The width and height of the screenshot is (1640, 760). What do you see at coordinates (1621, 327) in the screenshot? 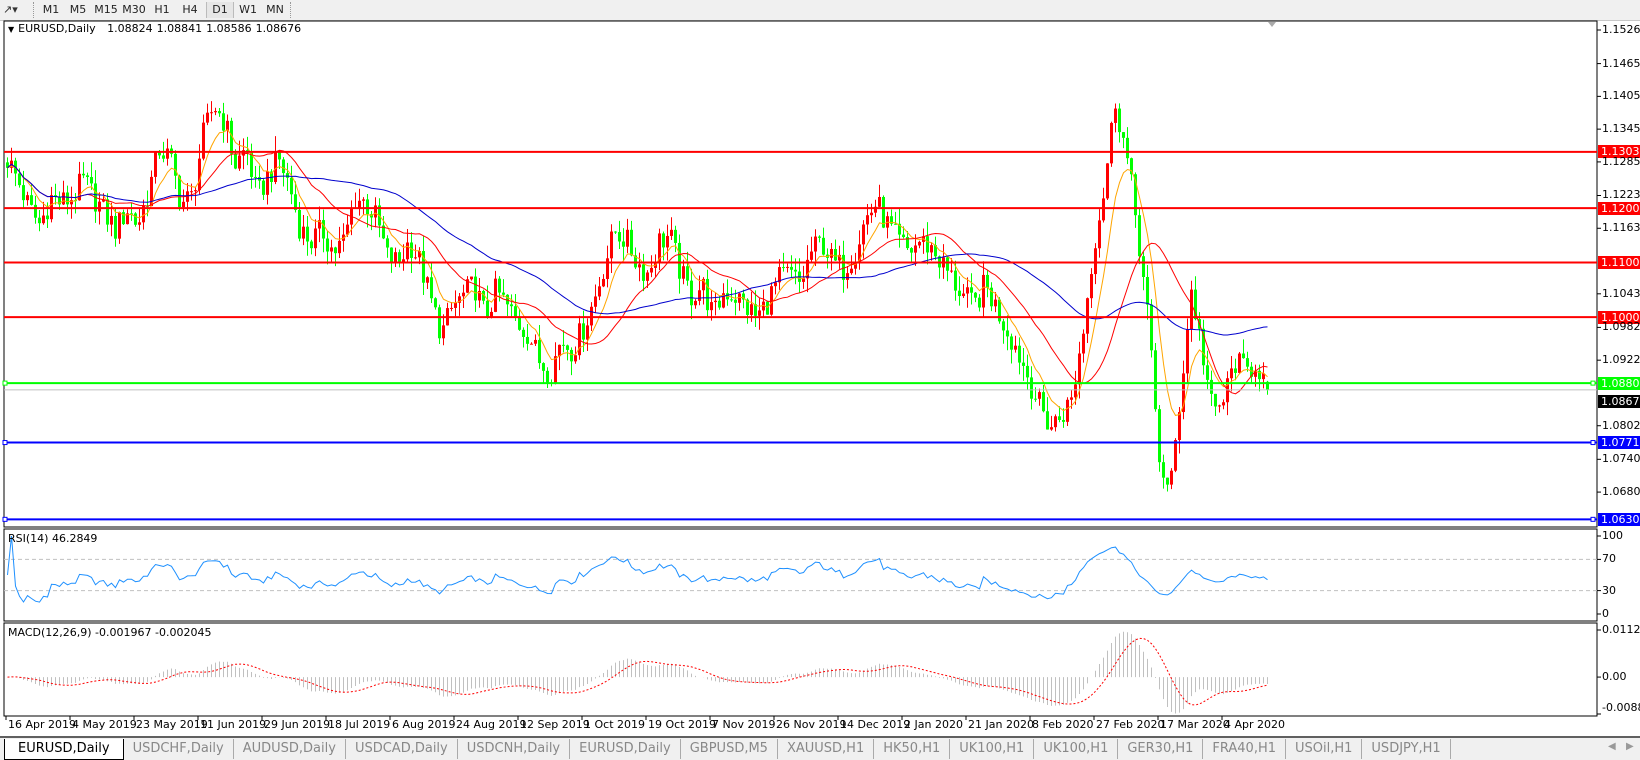
I see `price-axis-label: 1.09820` at bounding box center [1621, 327].